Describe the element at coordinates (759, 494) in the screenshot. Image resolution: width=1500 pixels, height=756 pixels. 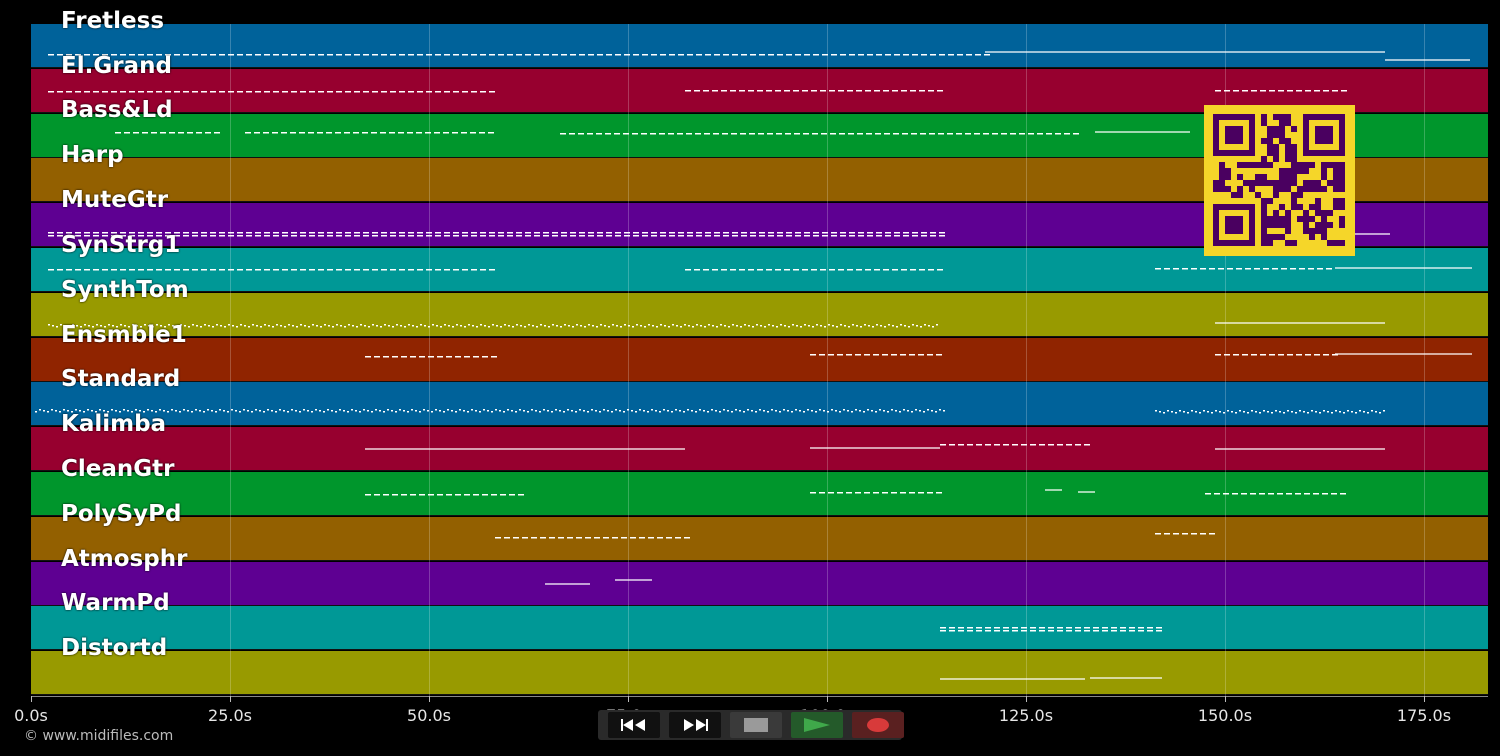
I see `track-cleangtr` at that location.